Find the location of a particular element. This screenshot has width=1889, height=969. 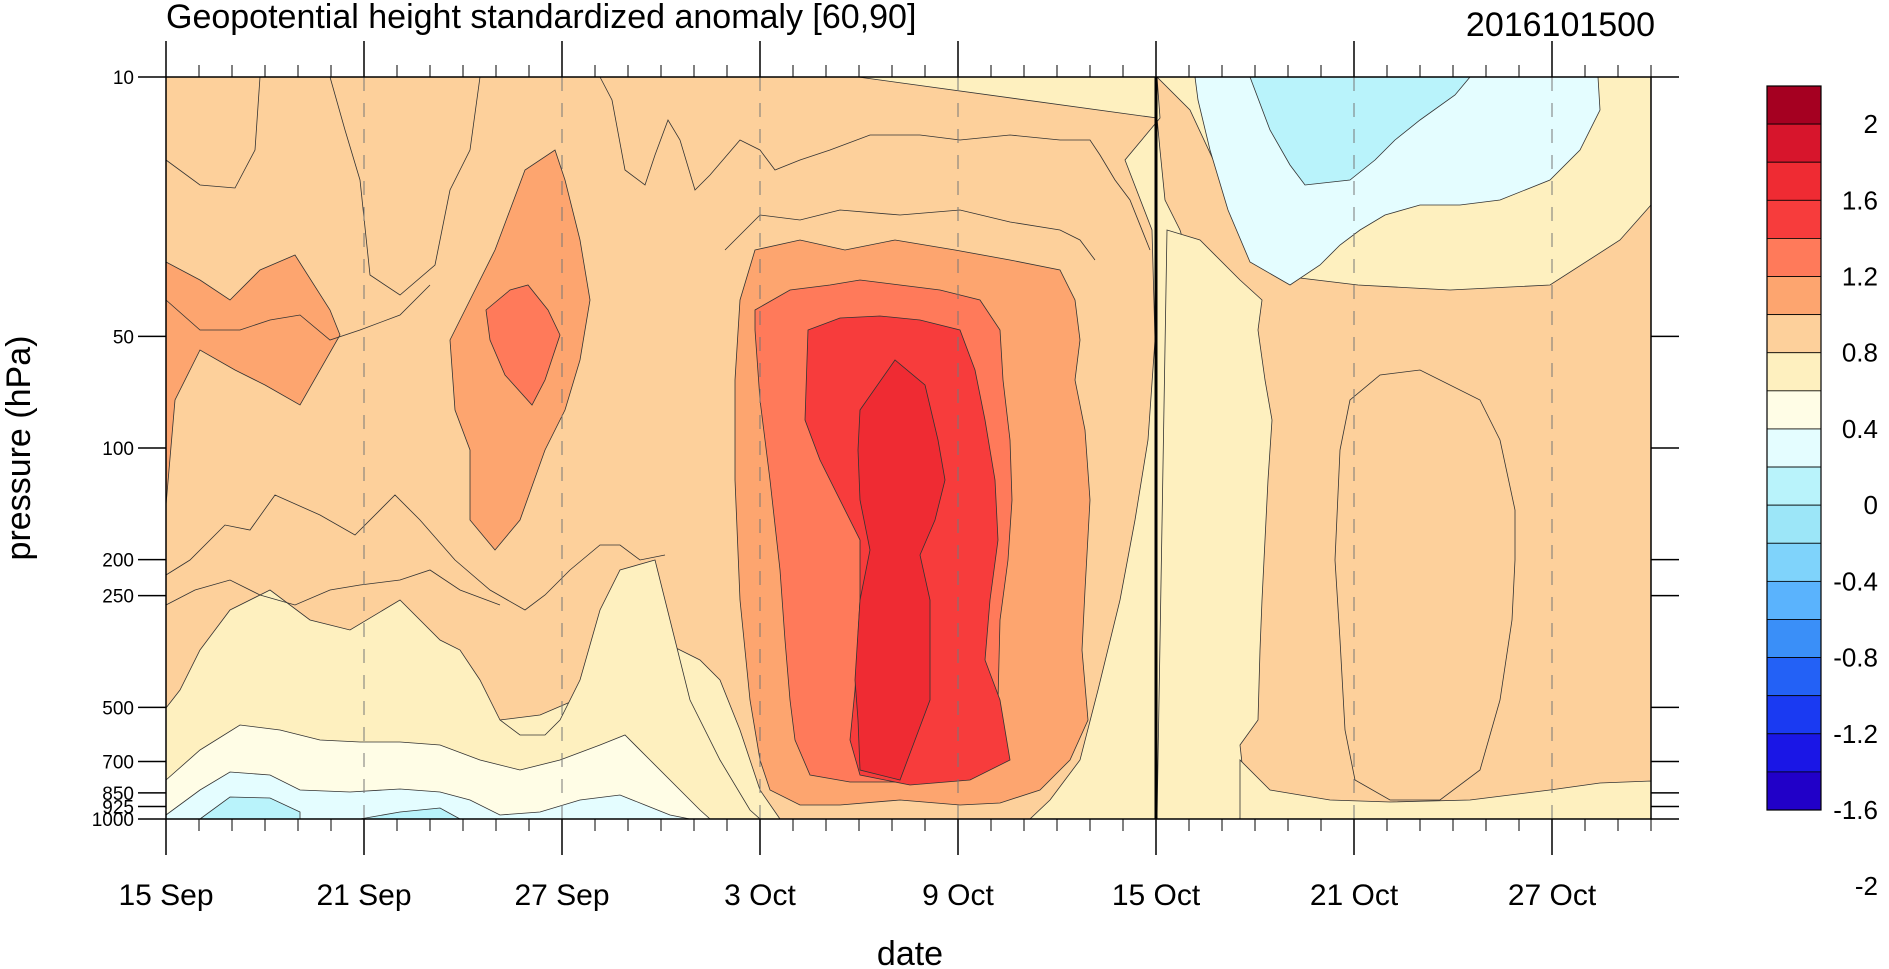

colorbar-label: 0.4 is located at coordinates (1860, 429).